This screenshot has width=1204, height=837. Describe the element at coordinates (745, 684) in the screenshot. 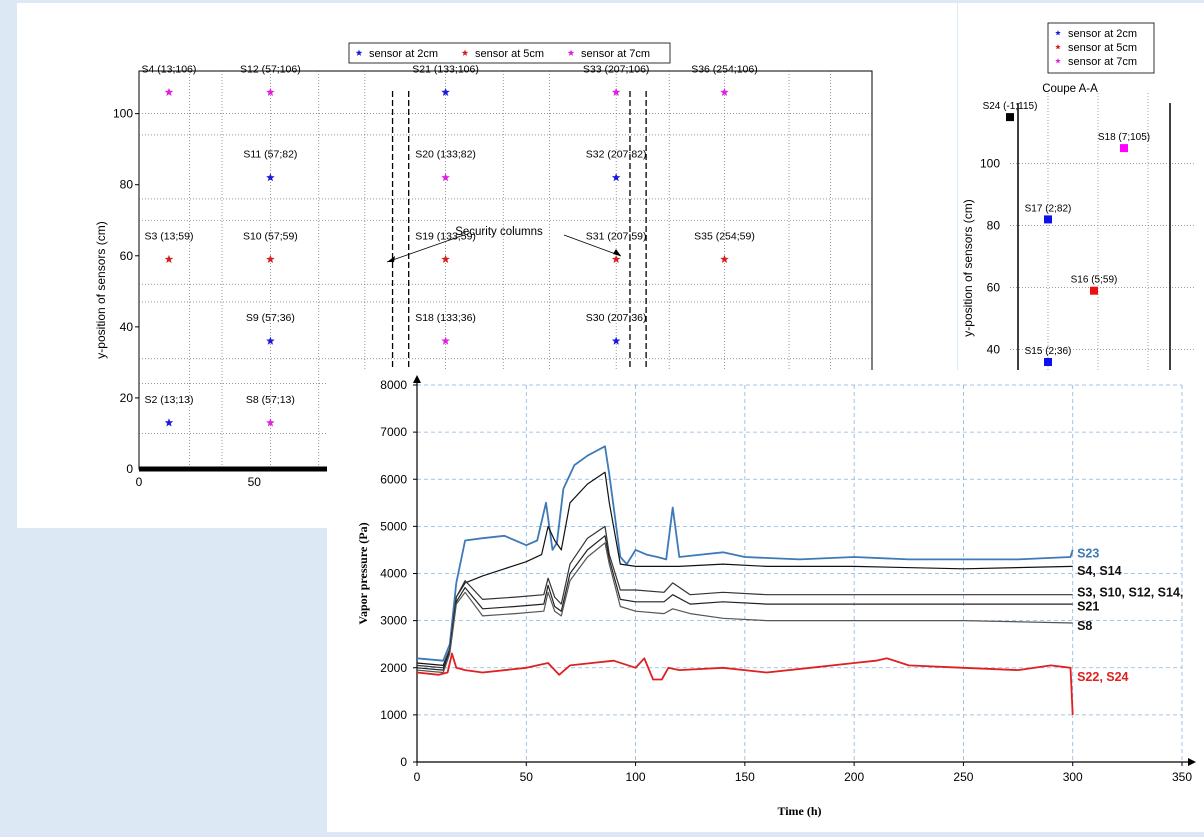

I see `series-line` at that location.